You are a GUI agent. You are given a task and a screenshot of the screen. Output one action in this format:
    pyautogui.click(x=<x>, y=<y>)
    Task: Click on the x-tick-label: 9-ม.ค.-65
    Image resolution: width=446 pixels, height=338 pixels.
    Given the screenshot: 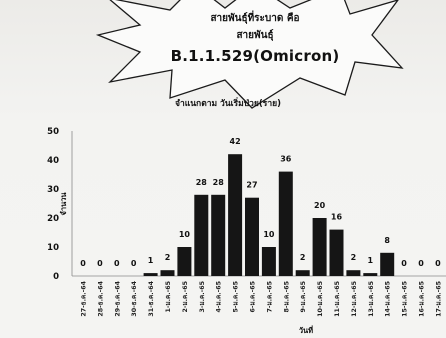 What is the action you would take?
    pyautogui.click(x=303, y=297)
    